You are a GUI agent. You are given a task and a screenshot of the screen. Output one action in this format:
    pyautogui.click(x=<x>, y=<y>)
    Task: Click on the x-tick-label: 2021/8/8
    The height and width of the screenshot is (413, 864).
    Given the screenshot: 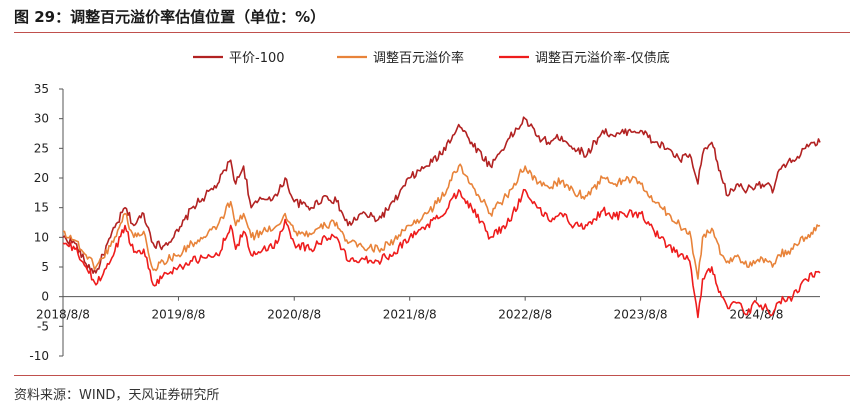 What is the action you would take?
    pyautogui.click(x=410, y=315)
    